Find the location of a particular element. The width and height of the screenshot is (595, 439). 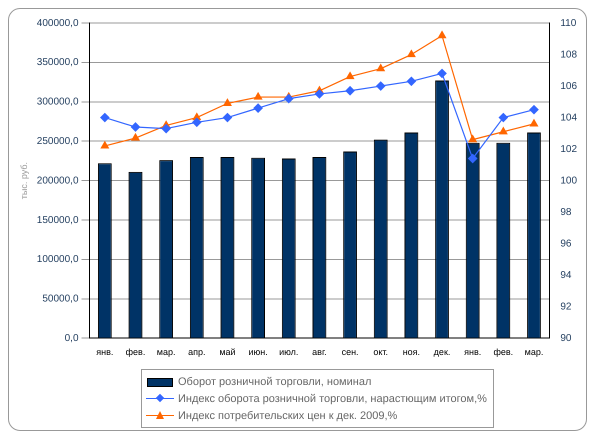

y-tick-label: 400000,0 is located at coordinates (57, 23).